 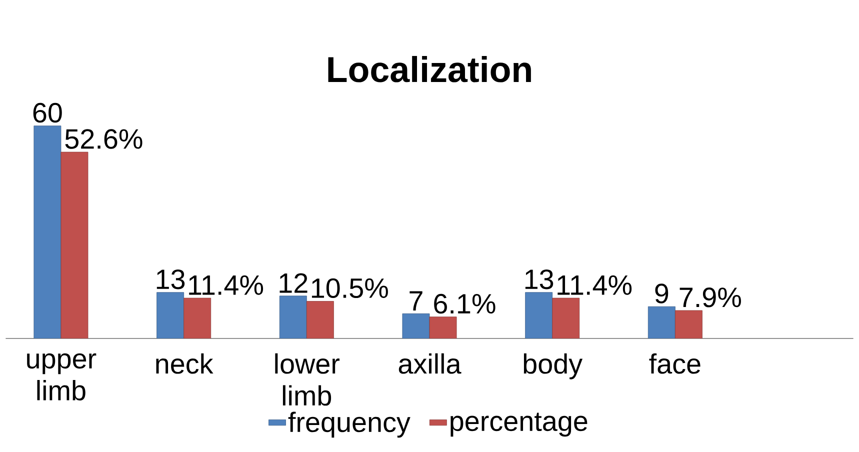 What do you see at coordinates (661, 294) in the screenshot?
I see `data-label: 9` at bounding box center [661, 294].